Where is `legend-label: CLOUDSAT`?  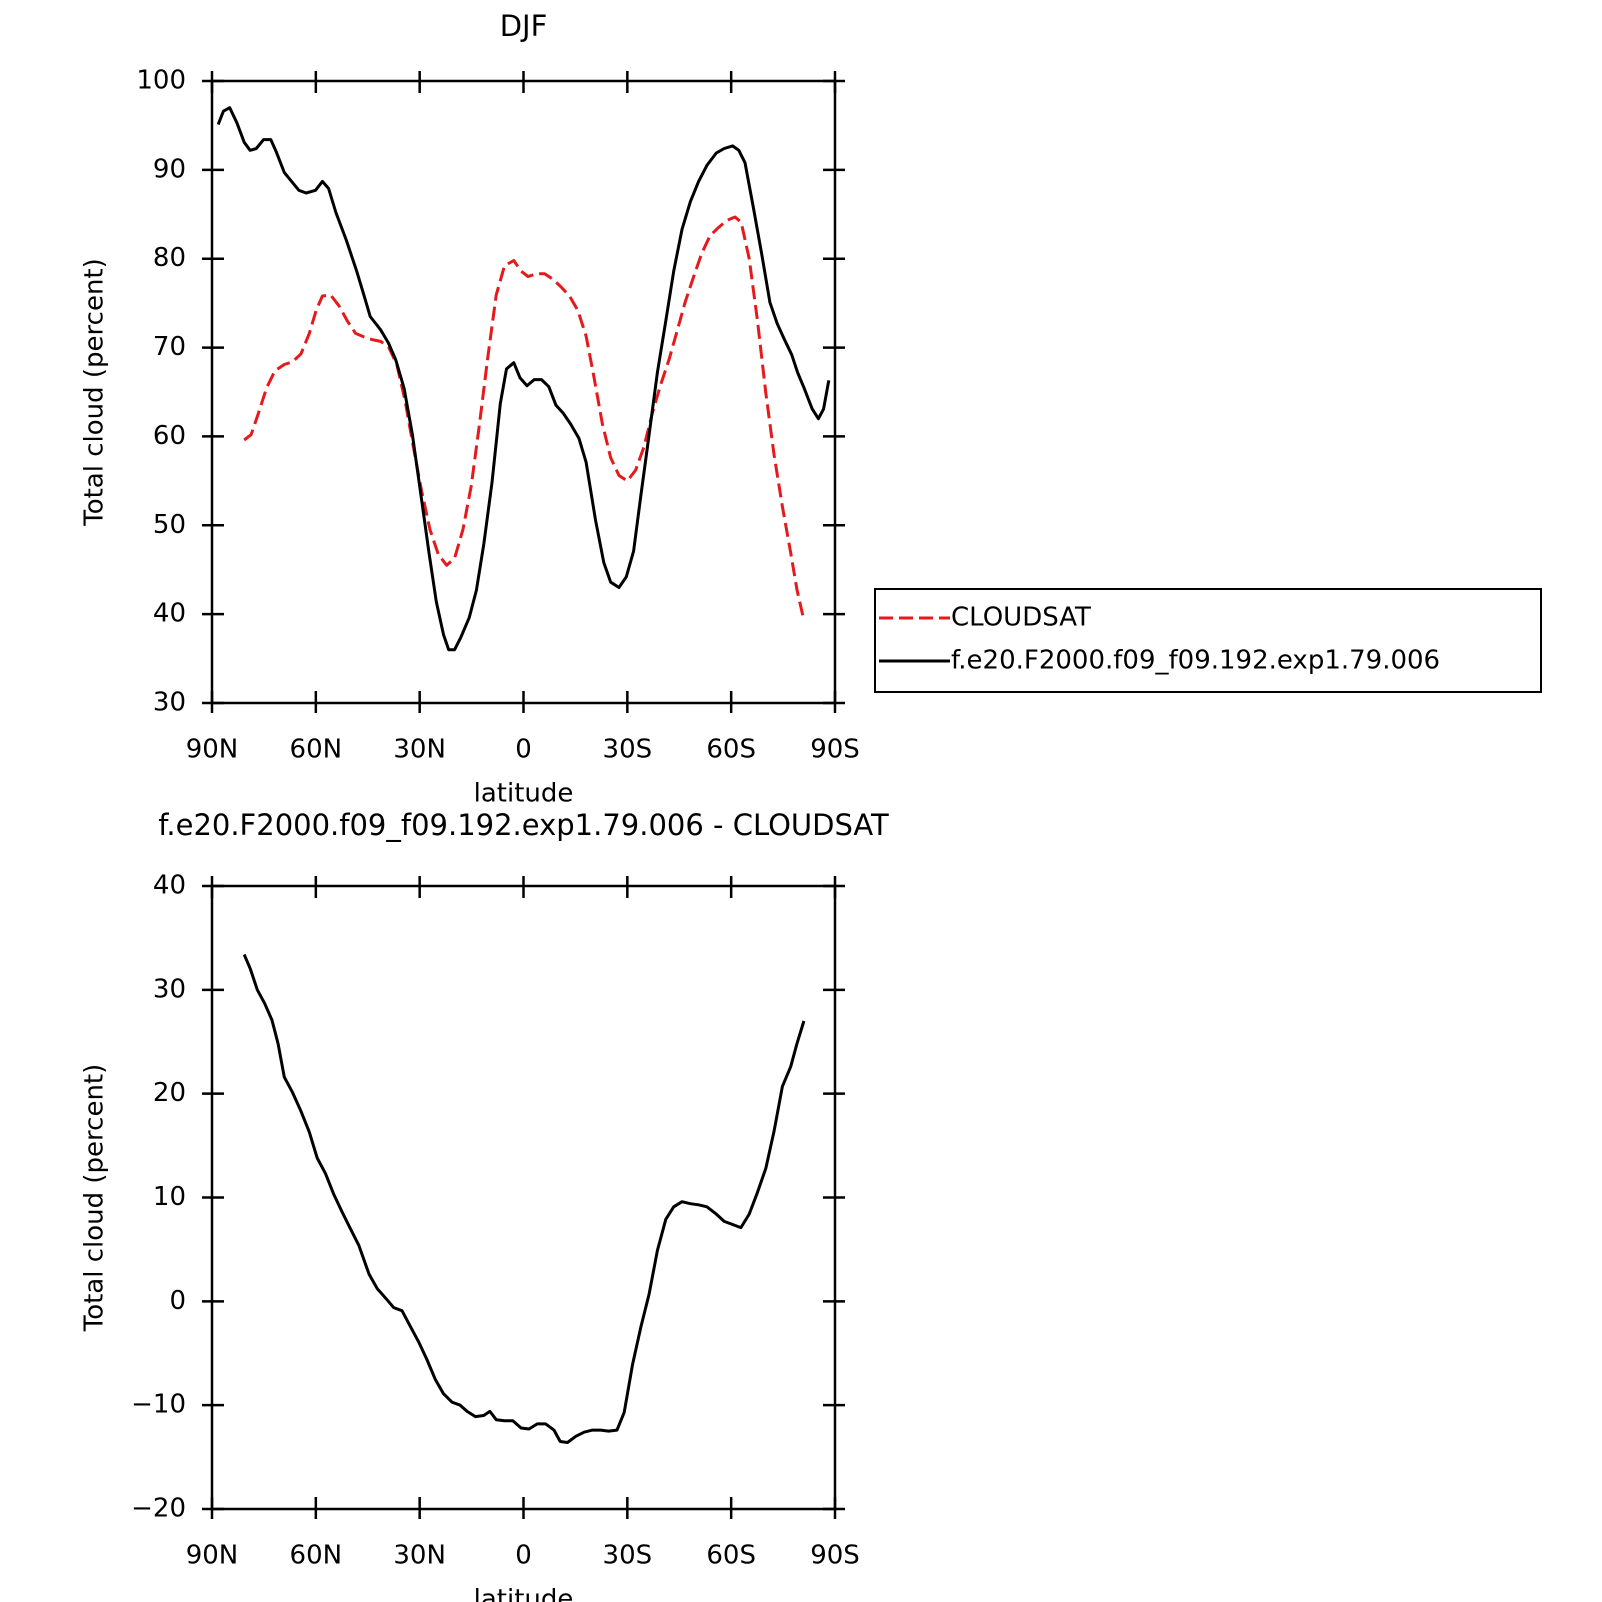
legend-label: CLOUDSAT is located at coordinates (1021, 618).